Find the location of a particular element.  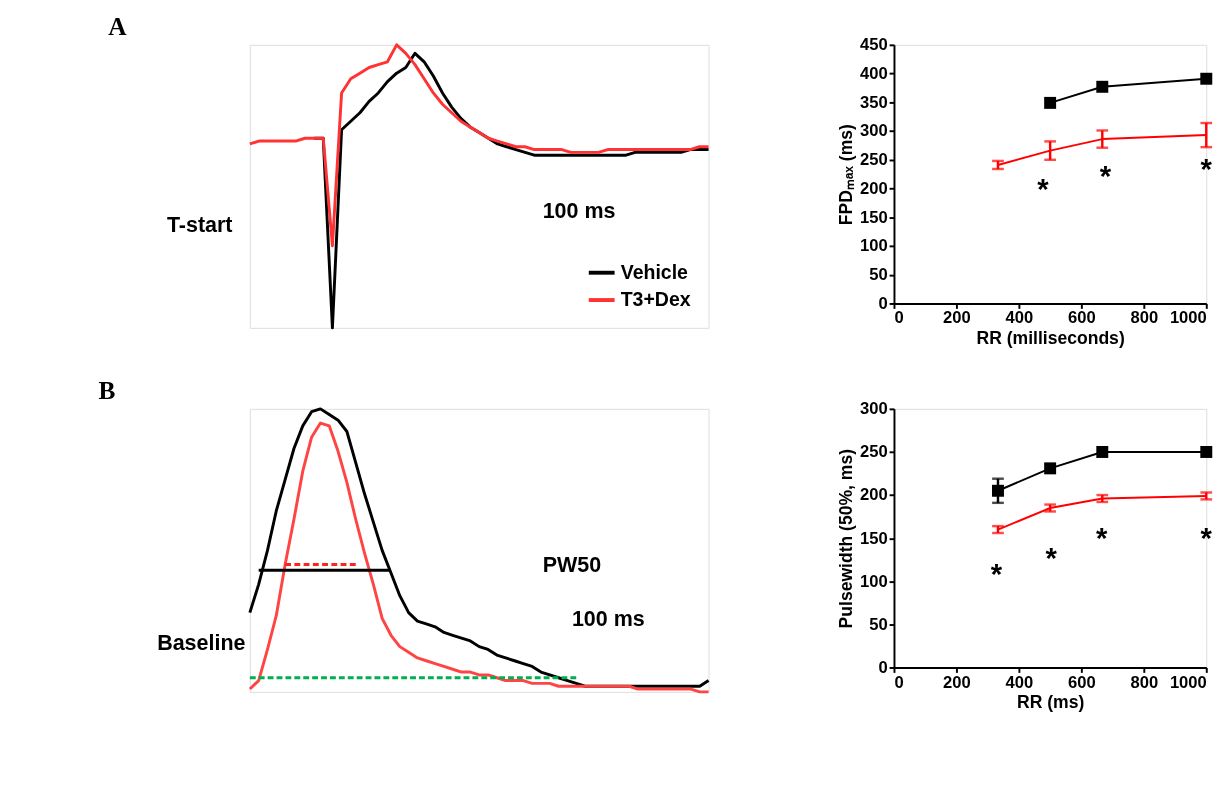

legend-label: Vehicle is located at coordinates (654, 271).